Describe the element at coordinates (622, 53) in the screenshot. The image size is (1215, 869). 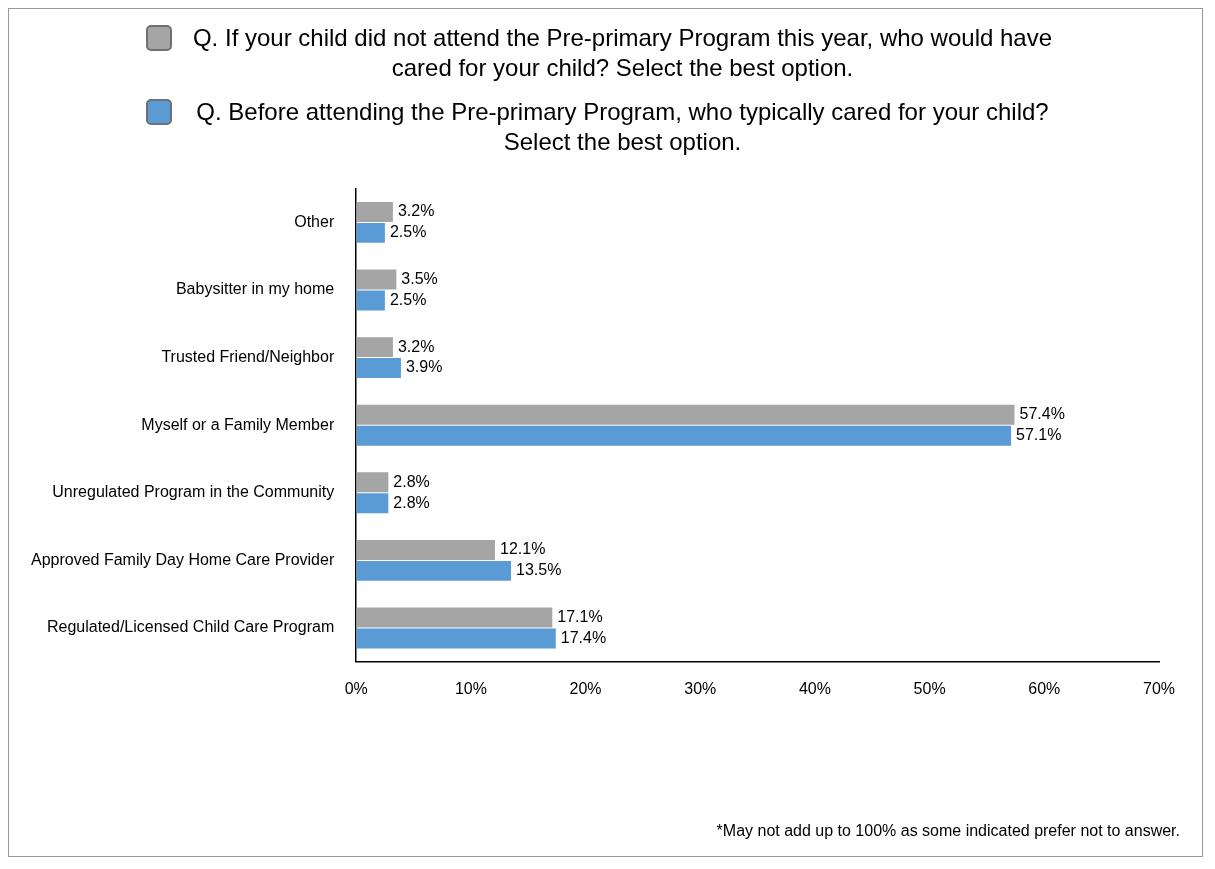
I see `legend-label: Q. If your child did not attend the Pre-primary Program this year, who would have cared for your child? Select the best option.` at that location.